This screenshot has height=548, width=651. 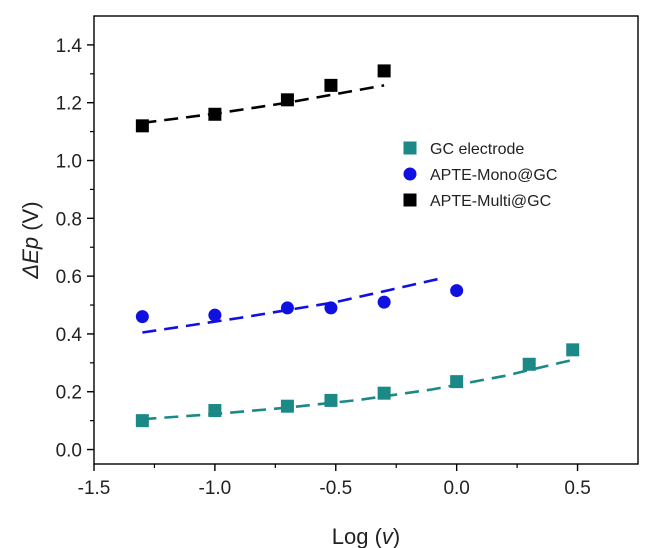 What do you see at coordinates (477, 149) in the screenshot?
I see `legend-label: GC electrode` at bounding box center [477, 149].